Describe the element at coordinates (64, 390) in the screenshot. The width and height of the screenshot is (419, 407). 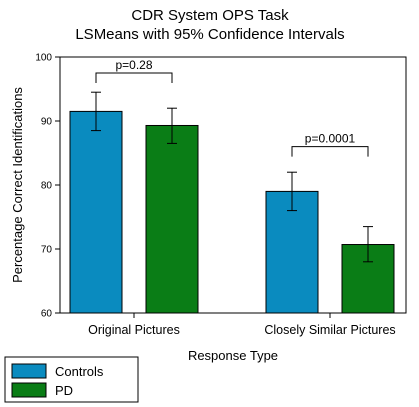
I see `legend-label: PD` at that location.